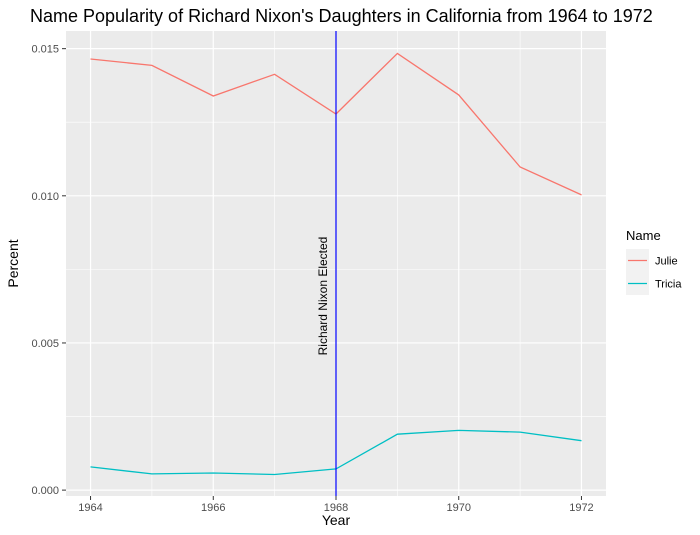  Describe the element at coordinates (45, 344) in the screenshot. I see `y-tick-label: 0.005` at that location.